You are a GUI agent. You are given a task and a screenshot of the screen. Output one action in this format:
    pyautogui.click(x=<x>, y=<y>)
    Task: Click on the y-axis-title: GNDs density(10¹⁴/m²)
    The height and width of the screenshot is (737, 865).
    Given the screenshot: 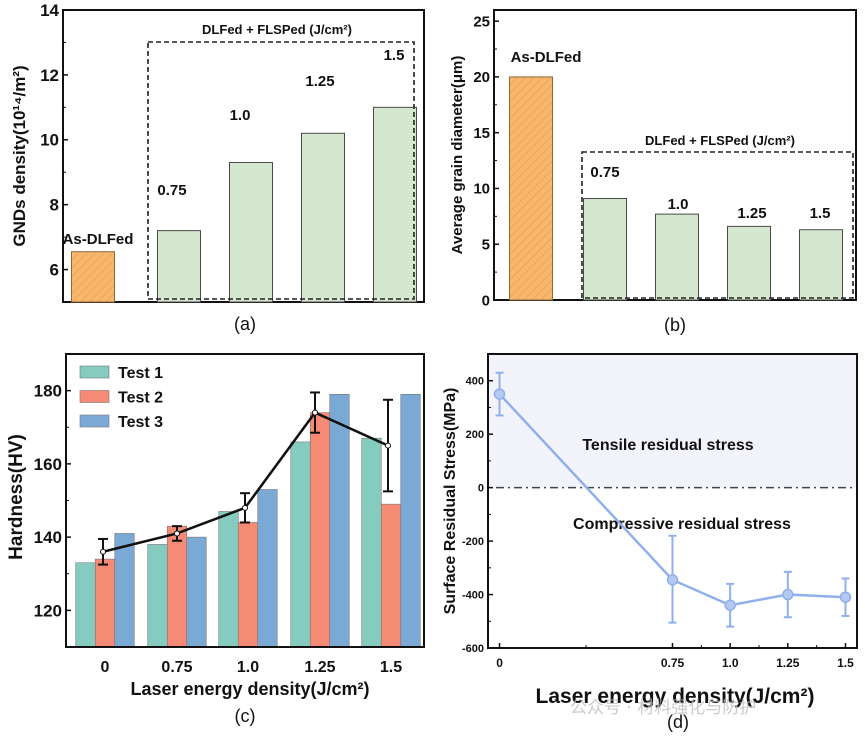 What is the action you would take?
    pyautogui.click(x=19, y=155)
    